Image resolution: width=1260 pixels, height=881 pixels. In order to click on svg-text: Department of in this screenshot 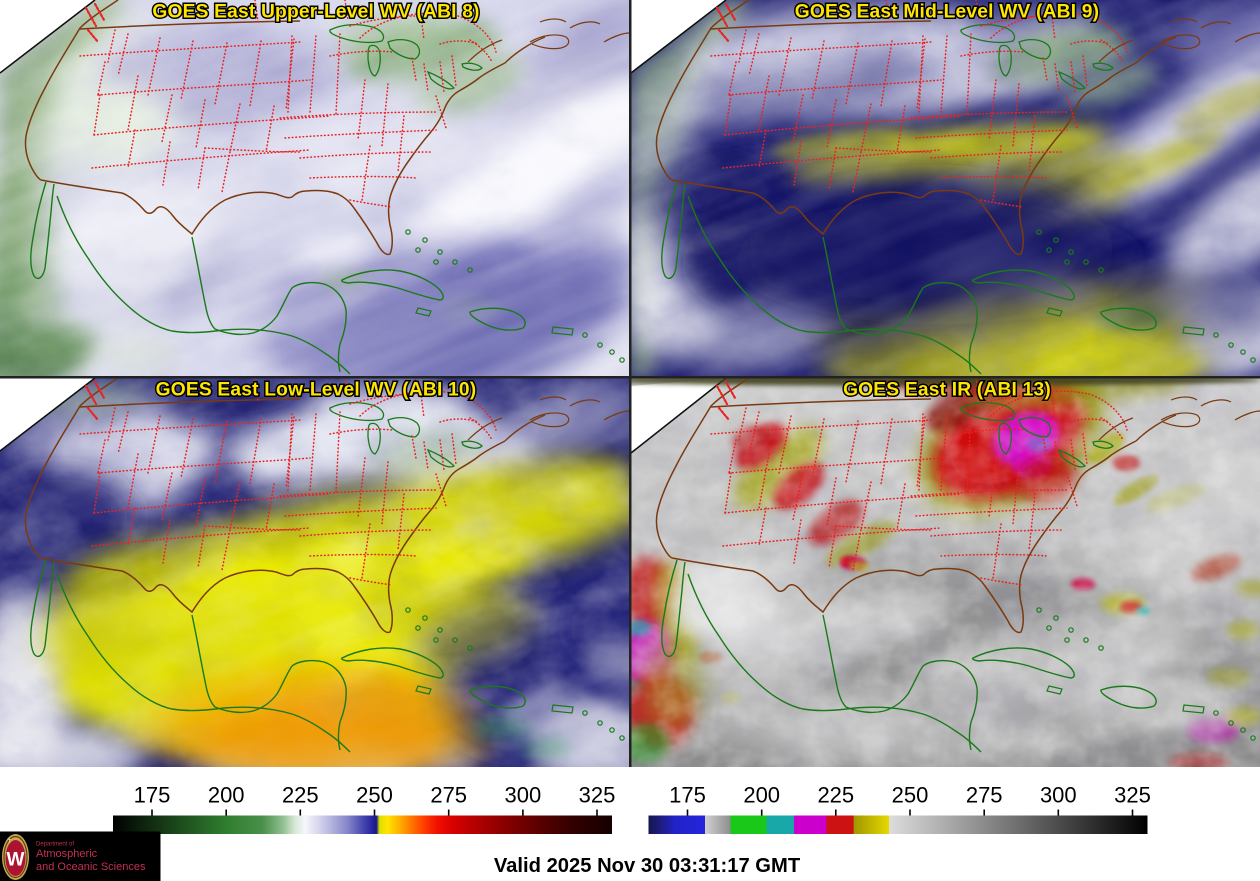, I will do `click(55, 845)`.